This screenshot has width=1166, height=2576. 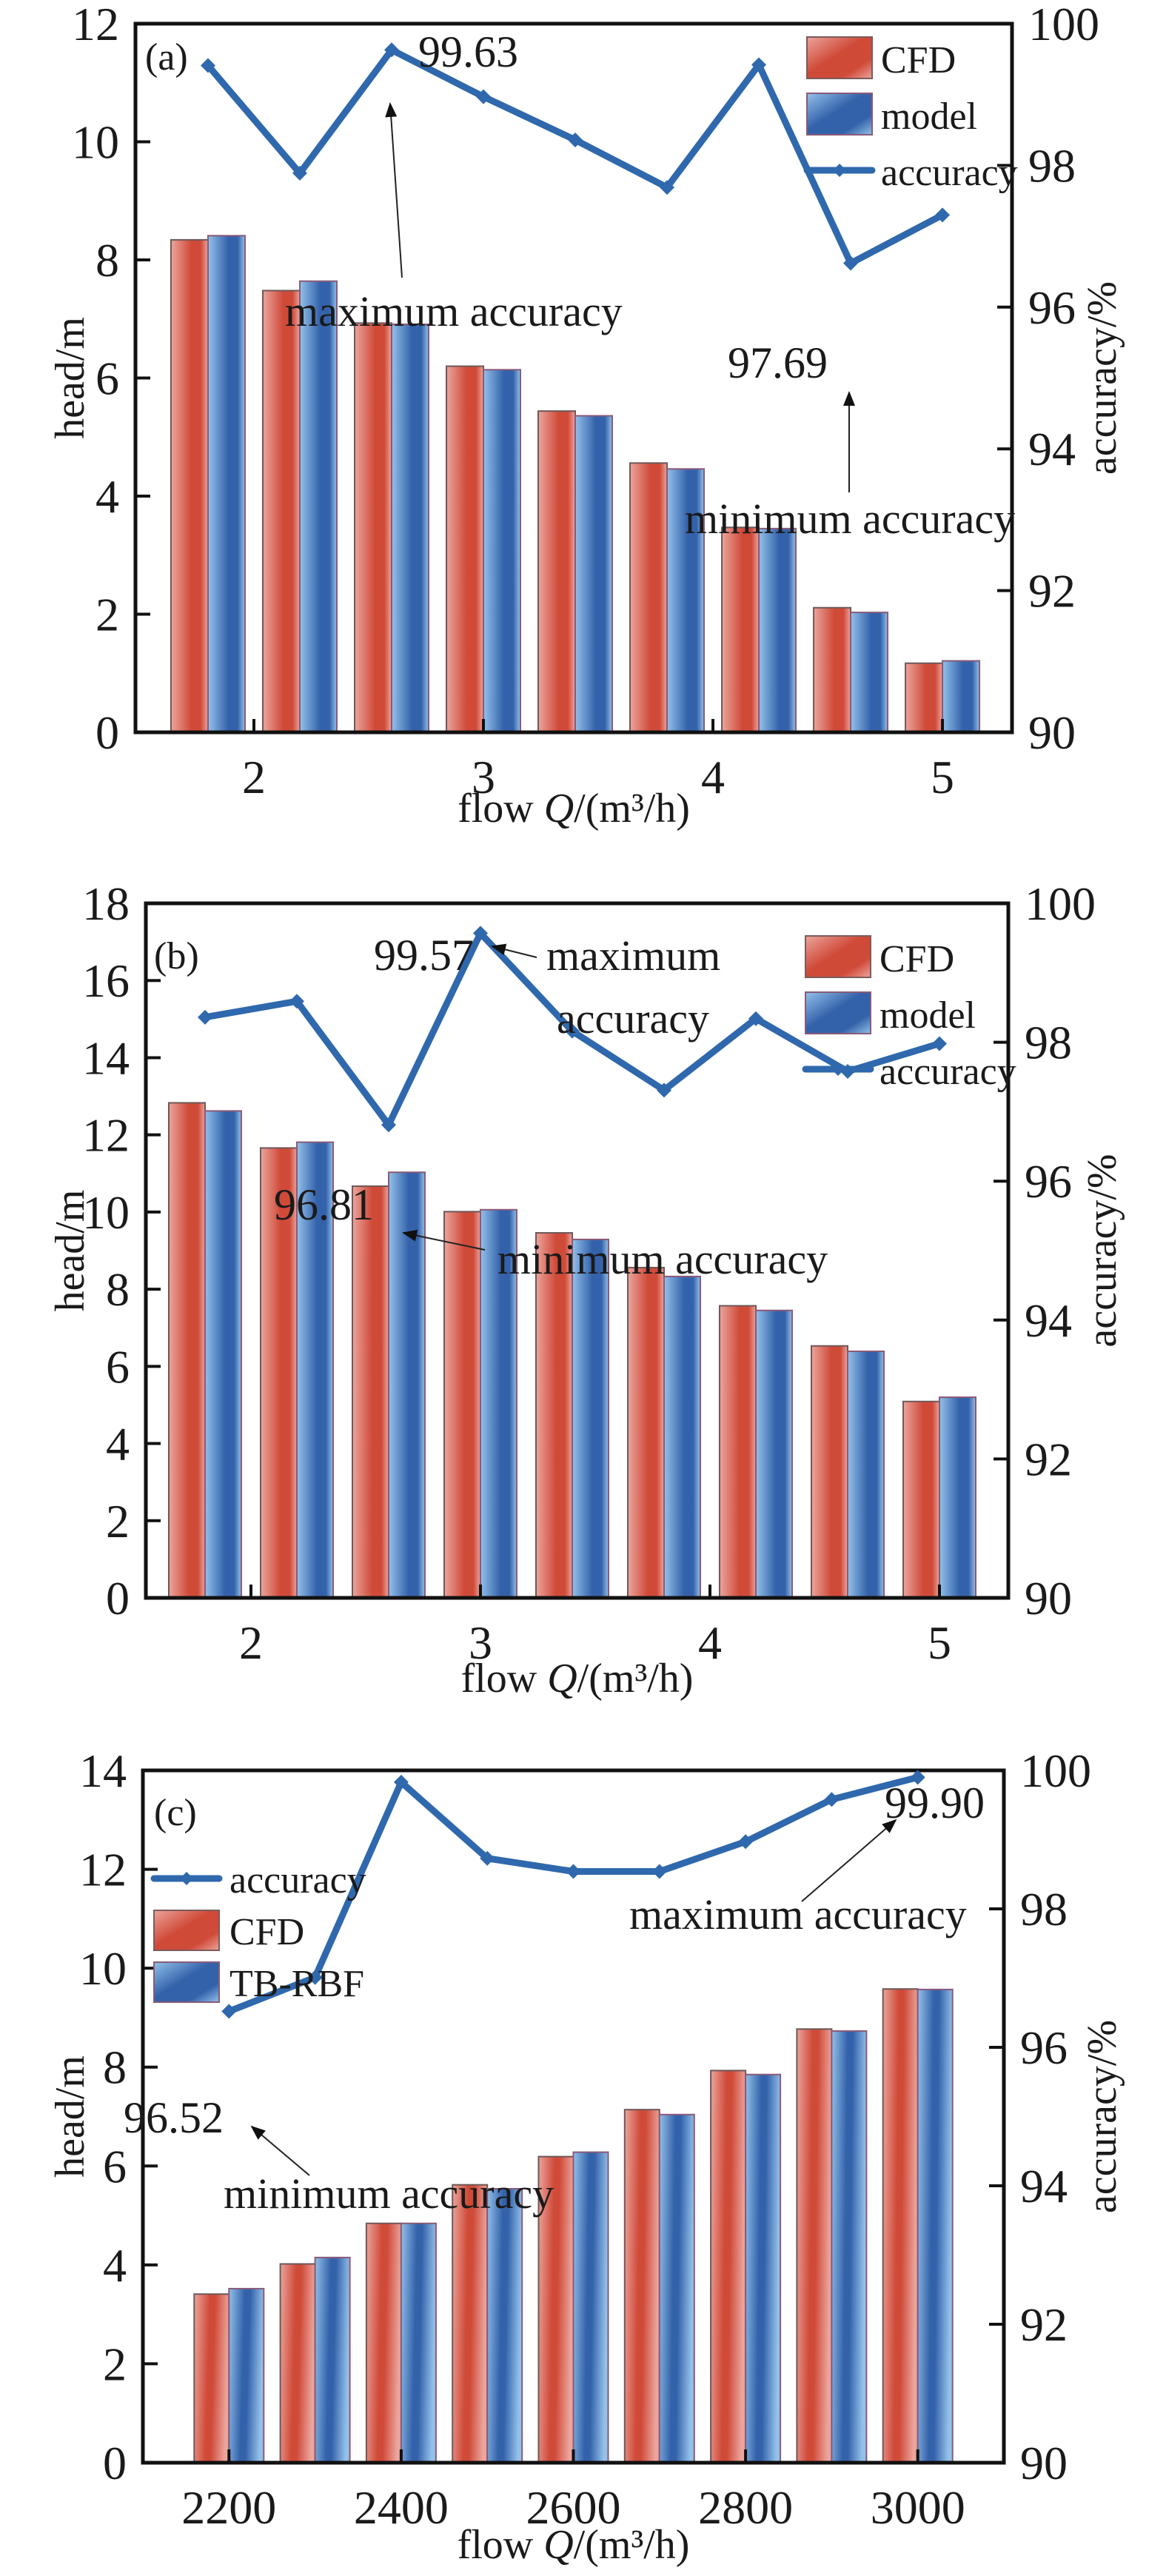 What do you see at coordinates (175, 1813) in the screenshot?
I see `panel-tag: (c)` at bounding box center [175, 1813].